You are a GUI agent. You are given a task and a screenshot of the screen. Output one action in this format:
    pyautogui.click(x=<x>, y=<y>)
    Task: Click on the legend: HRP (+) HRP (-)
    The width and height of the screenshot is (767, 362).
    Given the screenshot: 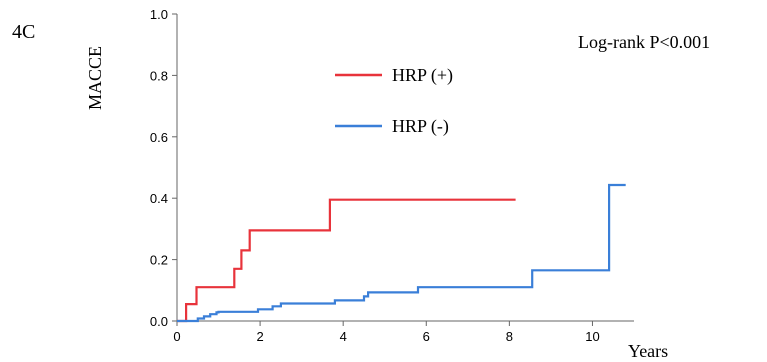 What is the action you would take?
    pyautogui.click(x=394, y=101)
    